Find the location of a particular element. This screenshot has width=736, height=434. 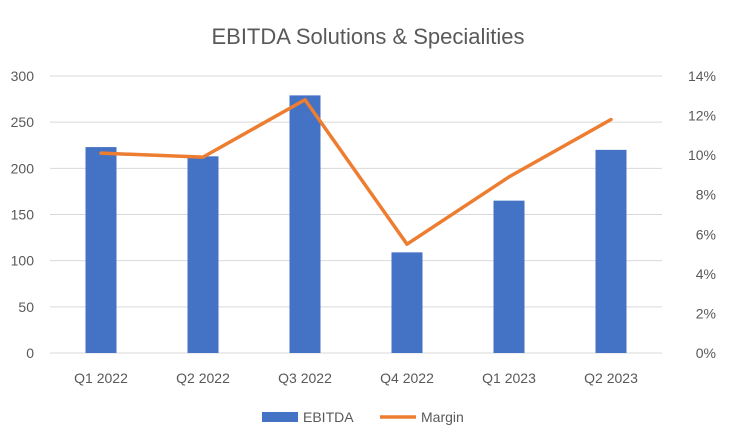

y-right-tick-label: 14% is located at coordinates (702, 76).